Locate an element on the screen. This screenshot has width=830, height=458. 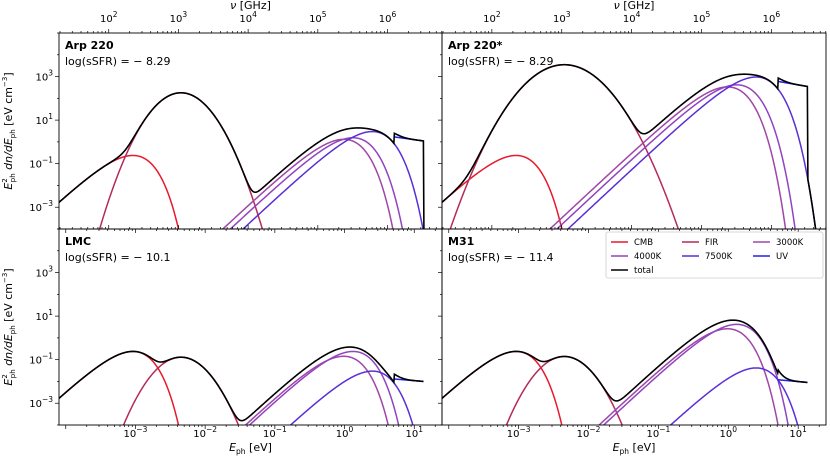
panel-ssfr: log(sSFR) = − 11.4 is located at coordinates (500, 257).